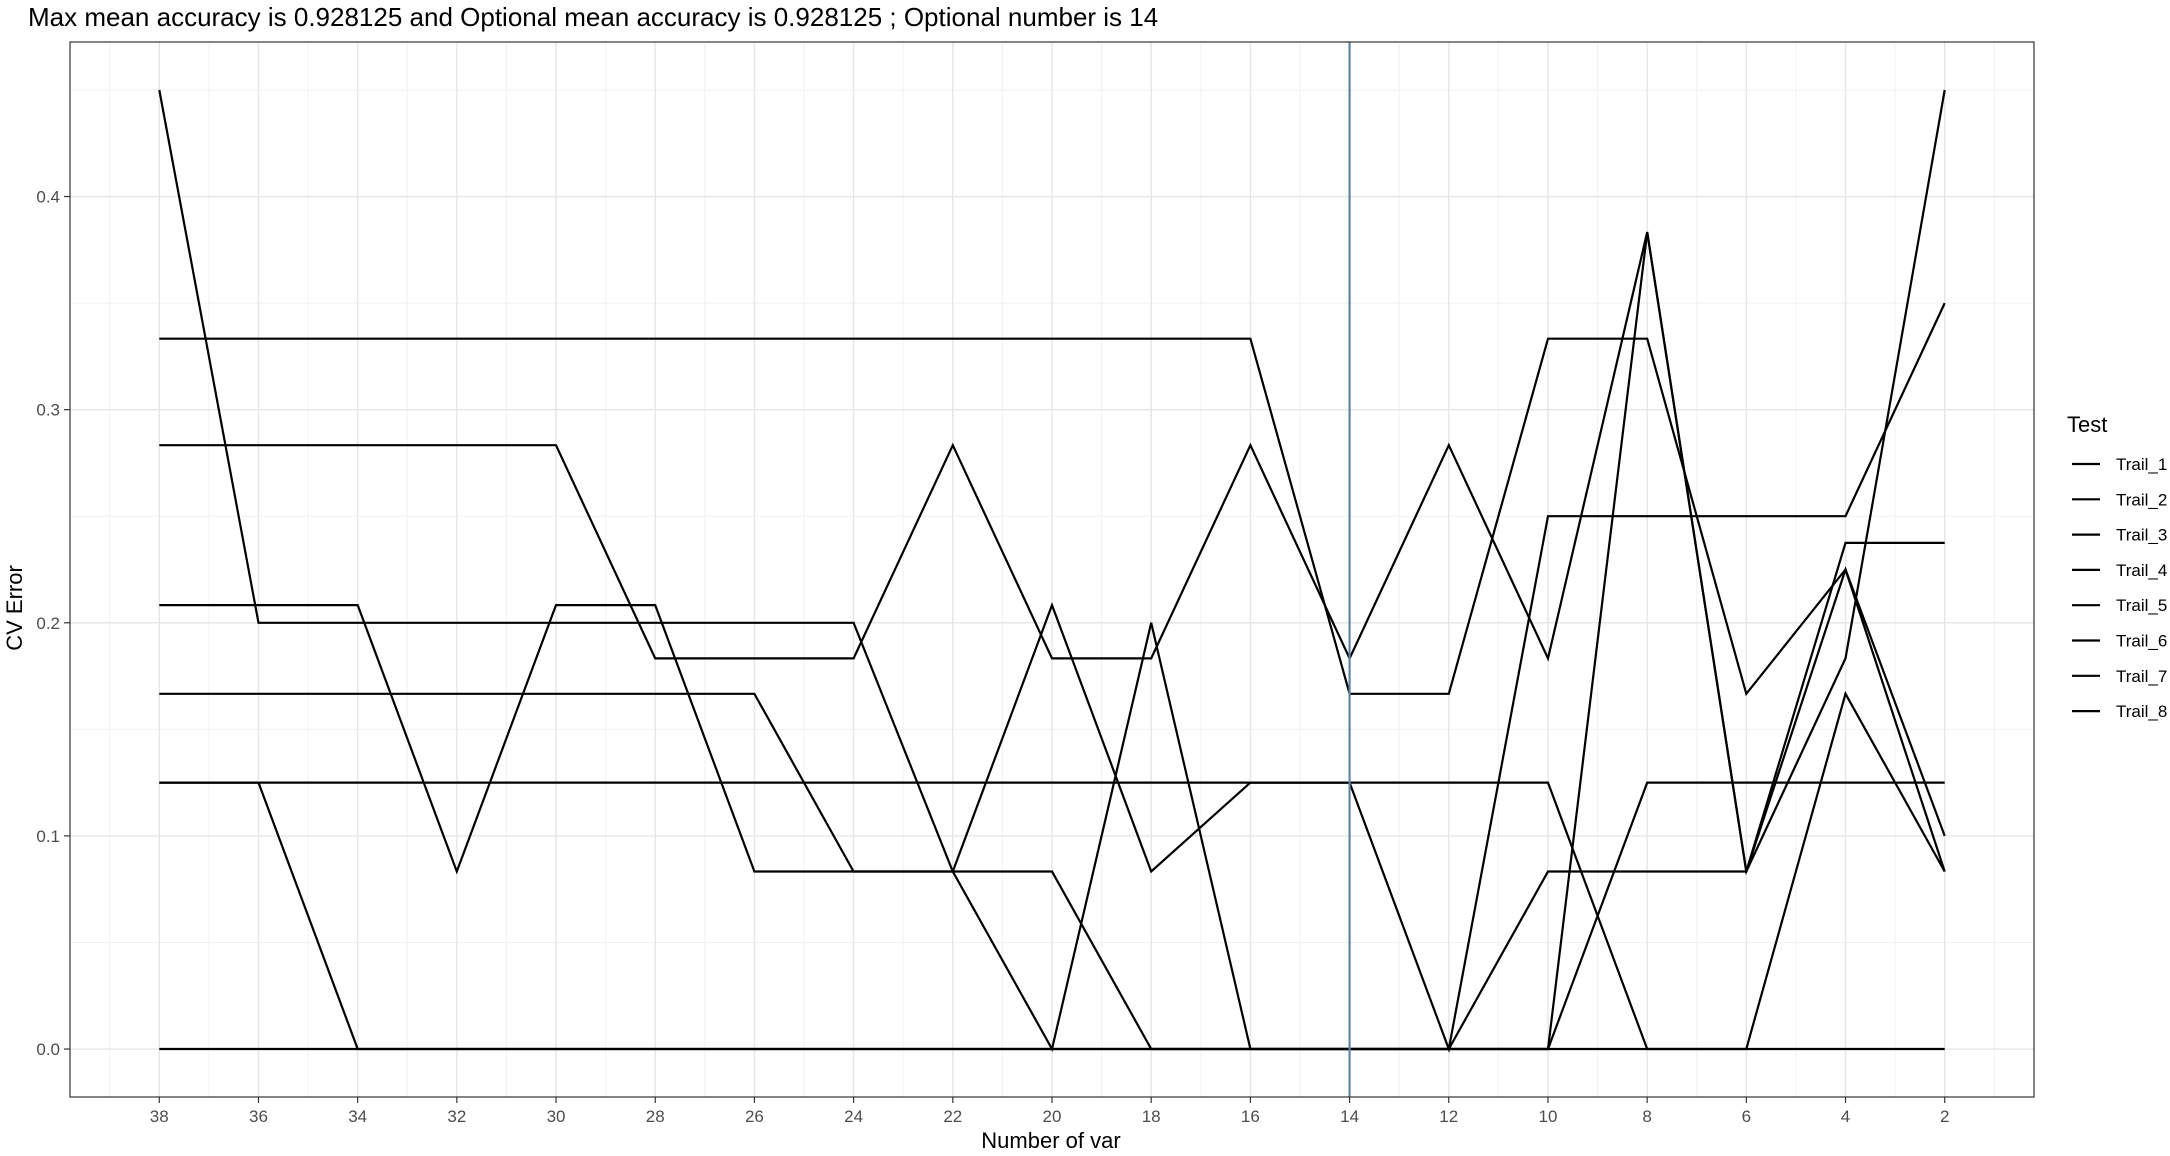 This screenshot has height=1156, width=2170. What do you see at coordinates (2141, 499) in the screenshot?
I see `legend-label-Trail_2: Trail_2` at bounding box center [2141, 499].